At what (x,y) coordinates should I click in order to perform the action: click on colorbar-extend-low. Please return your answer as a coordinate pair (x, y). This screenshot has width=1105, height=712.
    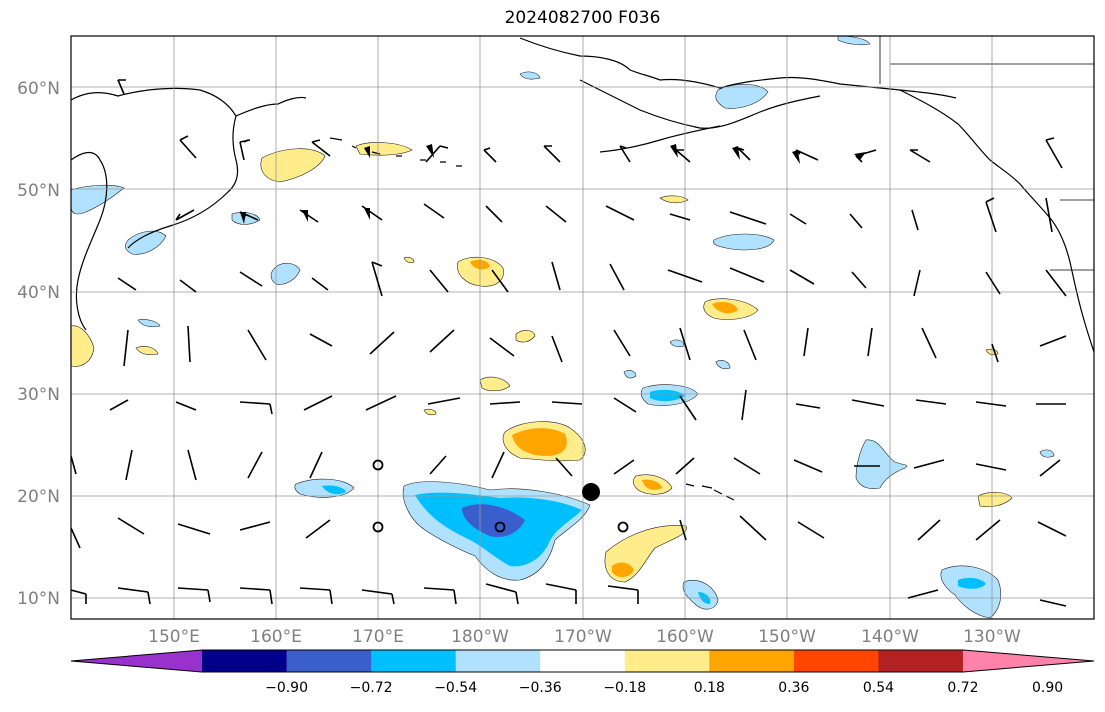
    Looking at the image, I should click on (136, 661).